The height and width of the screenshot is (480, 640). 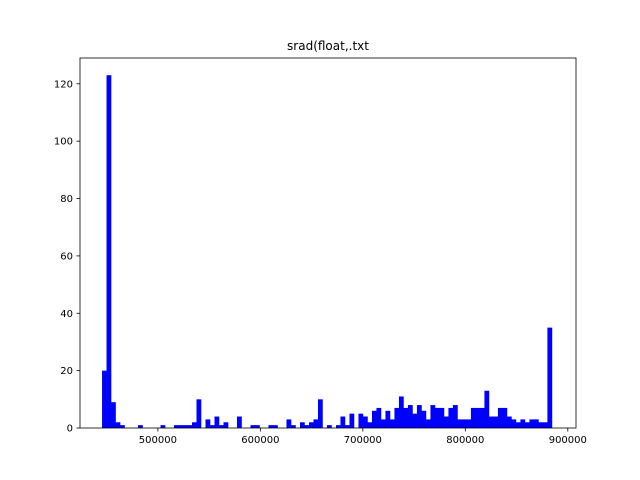 What do you see at coordinates (66, 371) in the screenshot?
I see `y-tick-label: 20` at bounding box center [66, 371].